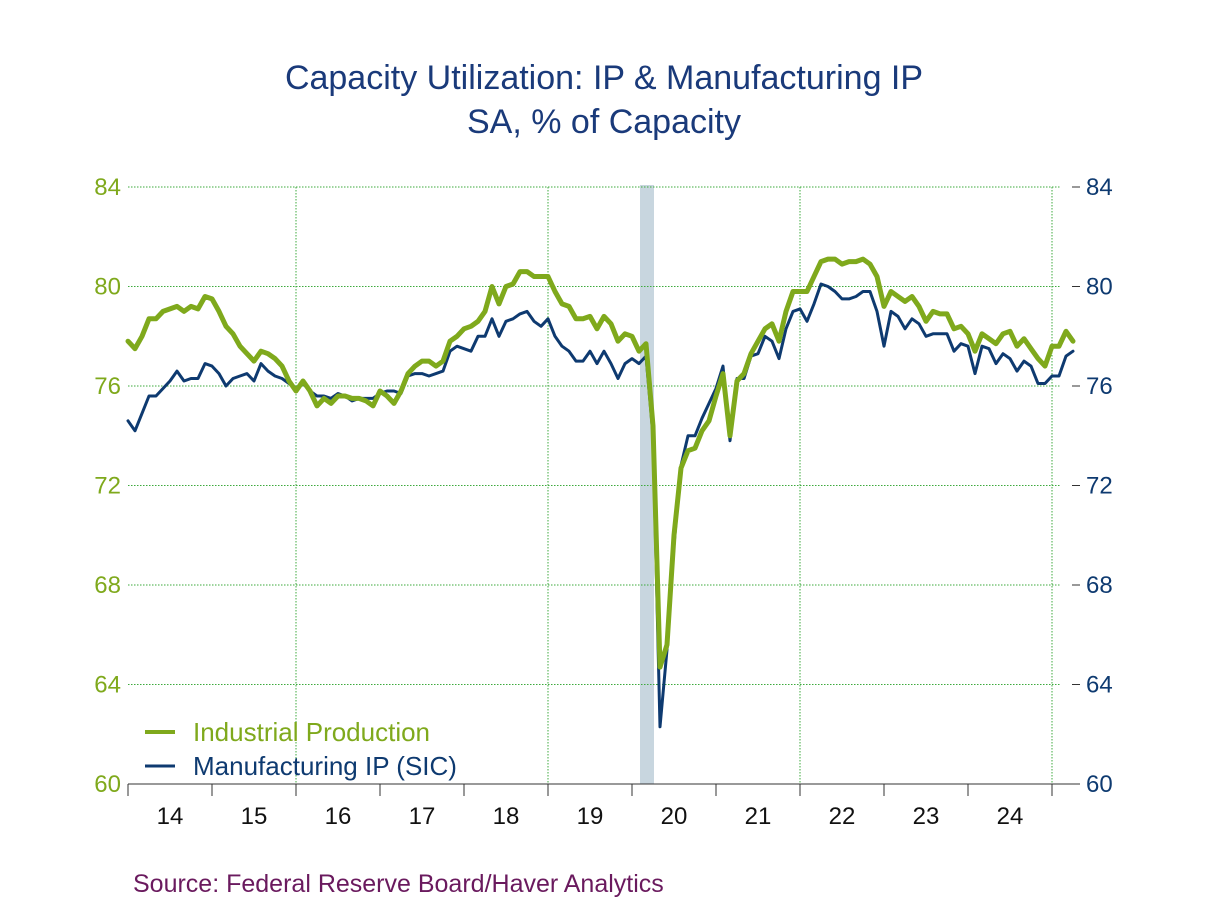  I want to click on x-tick-labels: 14 15 16 17 18 19 20 21 22 23 24, so click(590, 816).